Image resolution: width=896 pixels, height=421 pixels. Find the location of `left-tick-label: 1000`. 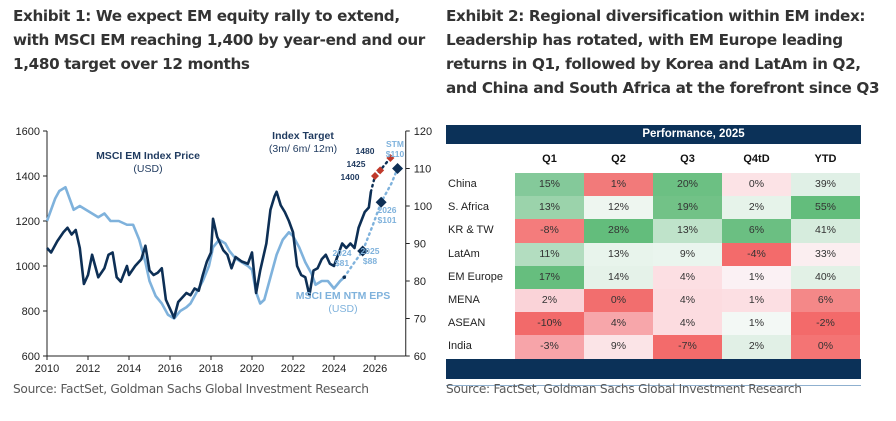

left-tick-label: 1000 is located at coordinates (28, 267).